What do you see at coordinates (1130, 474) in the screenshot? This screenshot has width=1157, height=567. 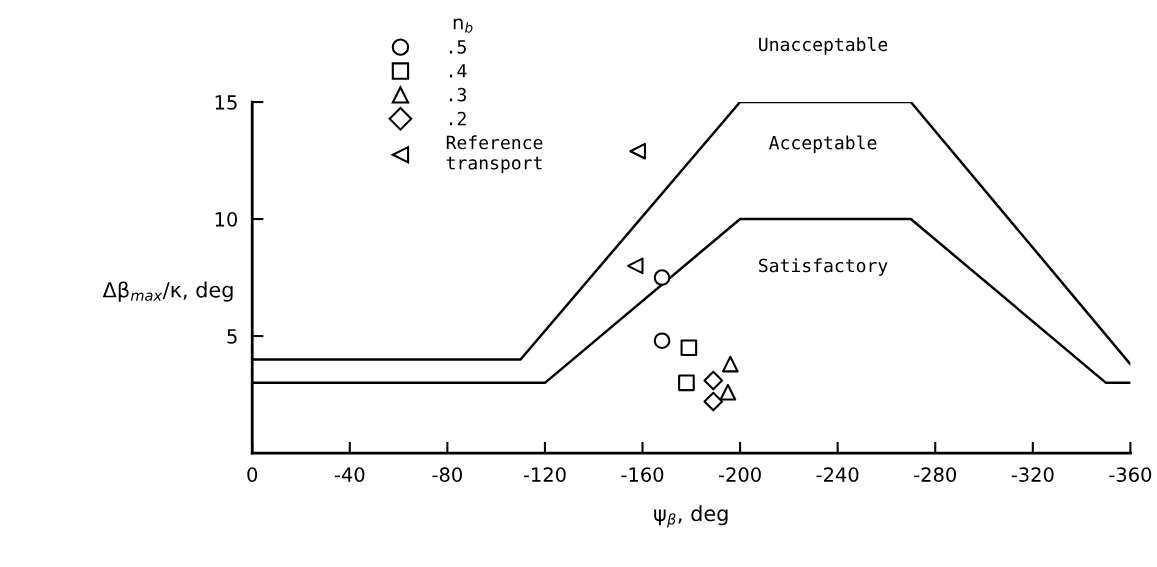 I see `x-tick-label: -360` at bounding box center [1130, 474].